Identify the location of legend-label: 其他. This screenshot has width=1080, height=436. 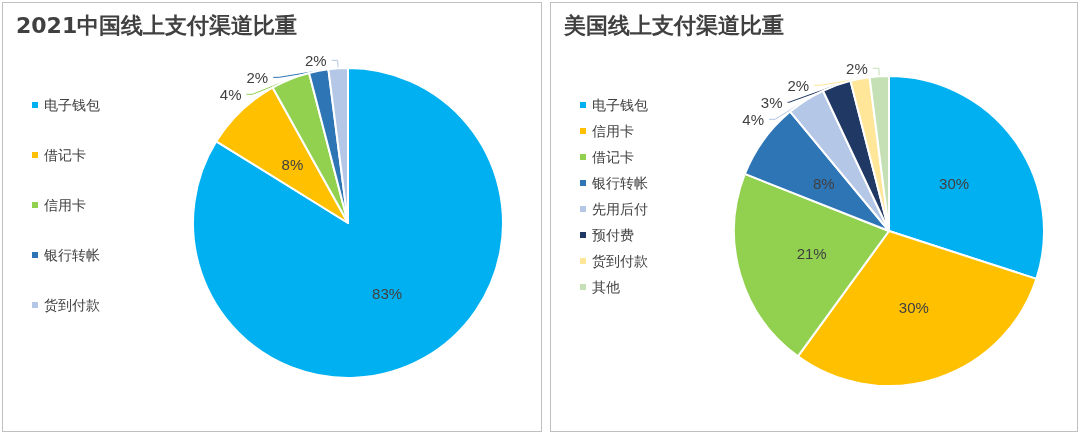
(606, 287).